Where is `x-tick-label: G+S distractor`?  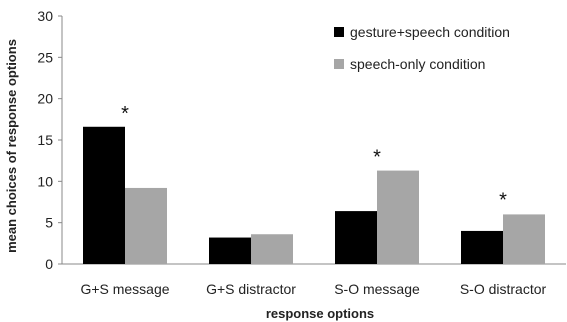 x-tick-label: G+S distractor is located at coordinates (251, 289).